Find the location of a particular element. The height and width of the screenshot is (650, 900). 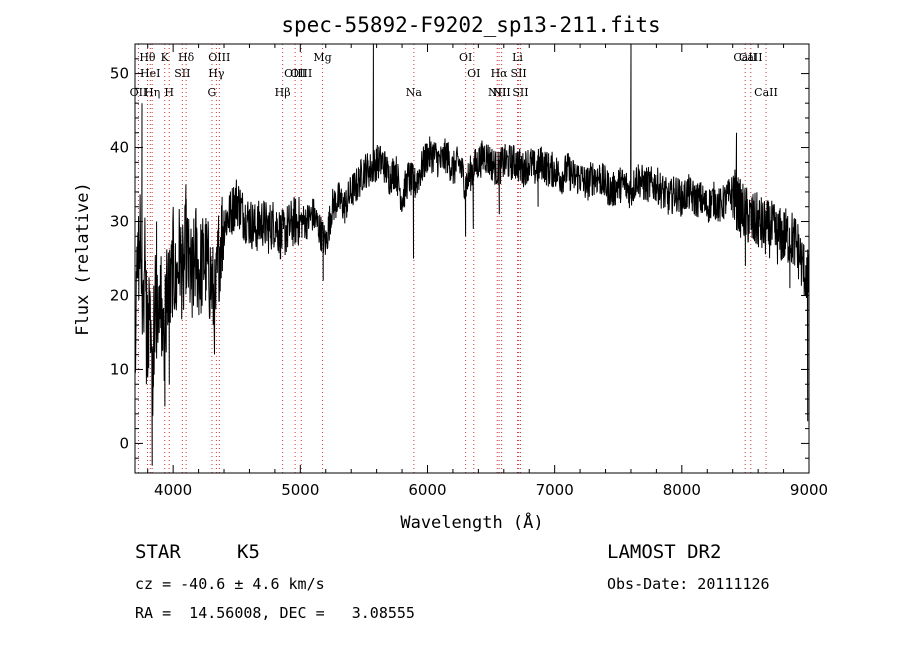

spectral-line-label: Mg is located at coordinates (322, 57).